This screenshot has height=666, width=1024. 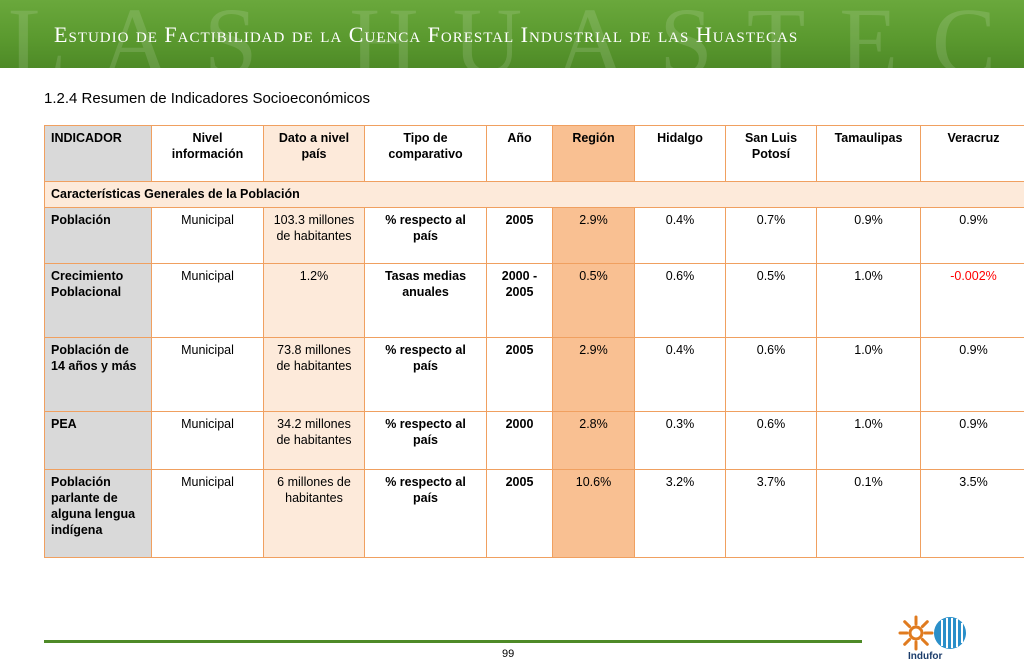 I want to click on header-region: Región, so click(x=593, y=153).